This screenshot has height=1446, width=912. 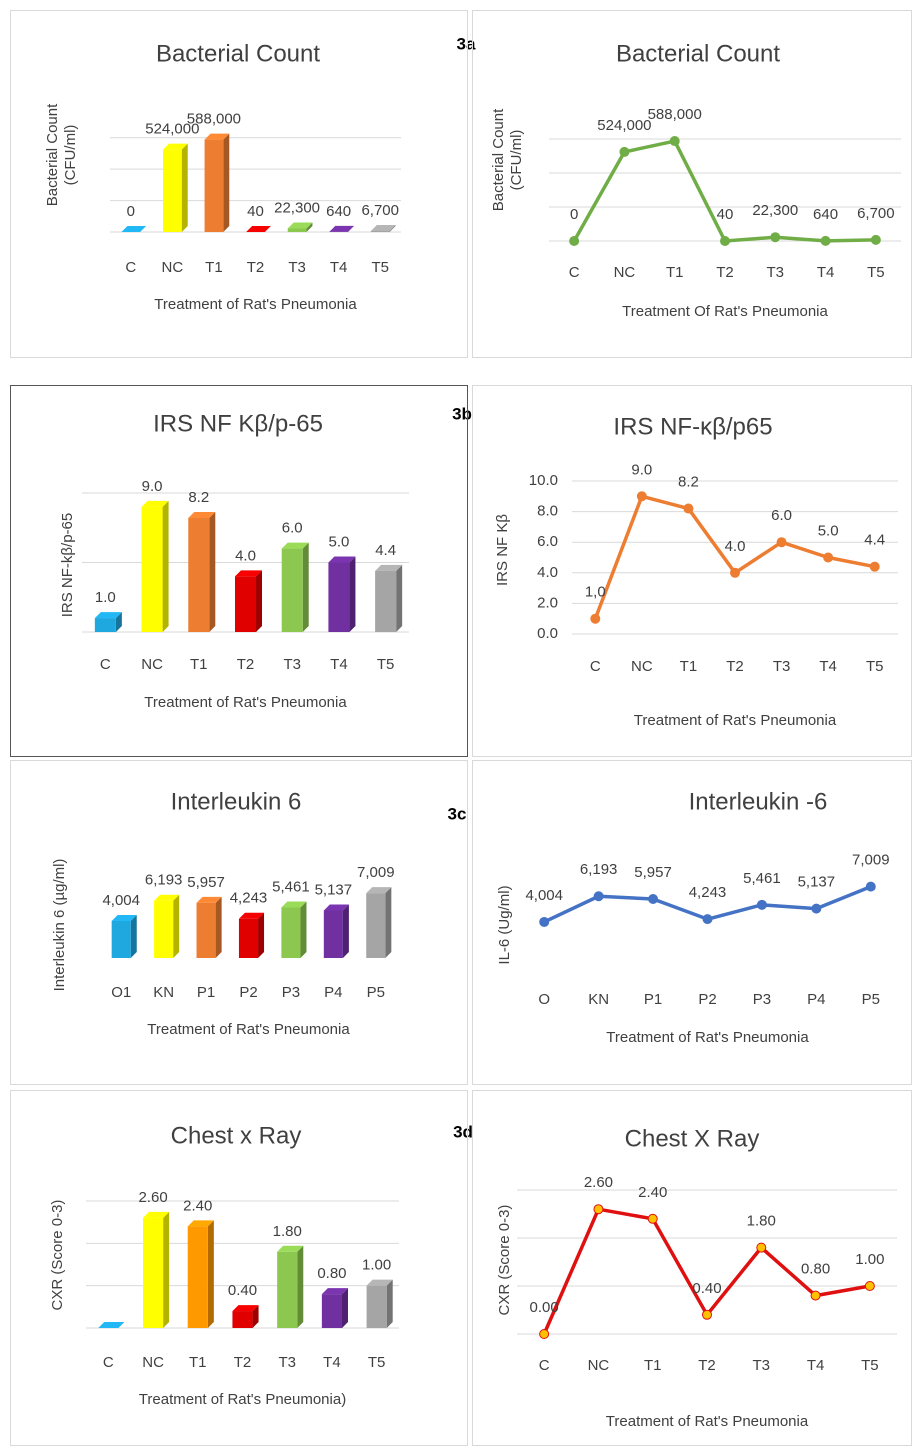 I want to click on data-label: 0.80, so click(x=331, y=1273).